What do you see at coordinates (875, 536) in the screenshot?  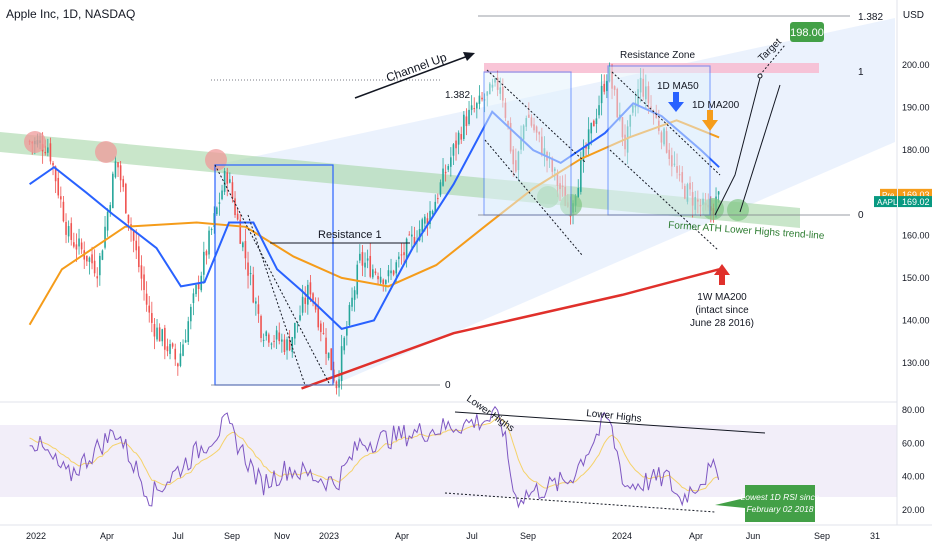 I see `time-tick: 31` at bounding box center [875, 536].